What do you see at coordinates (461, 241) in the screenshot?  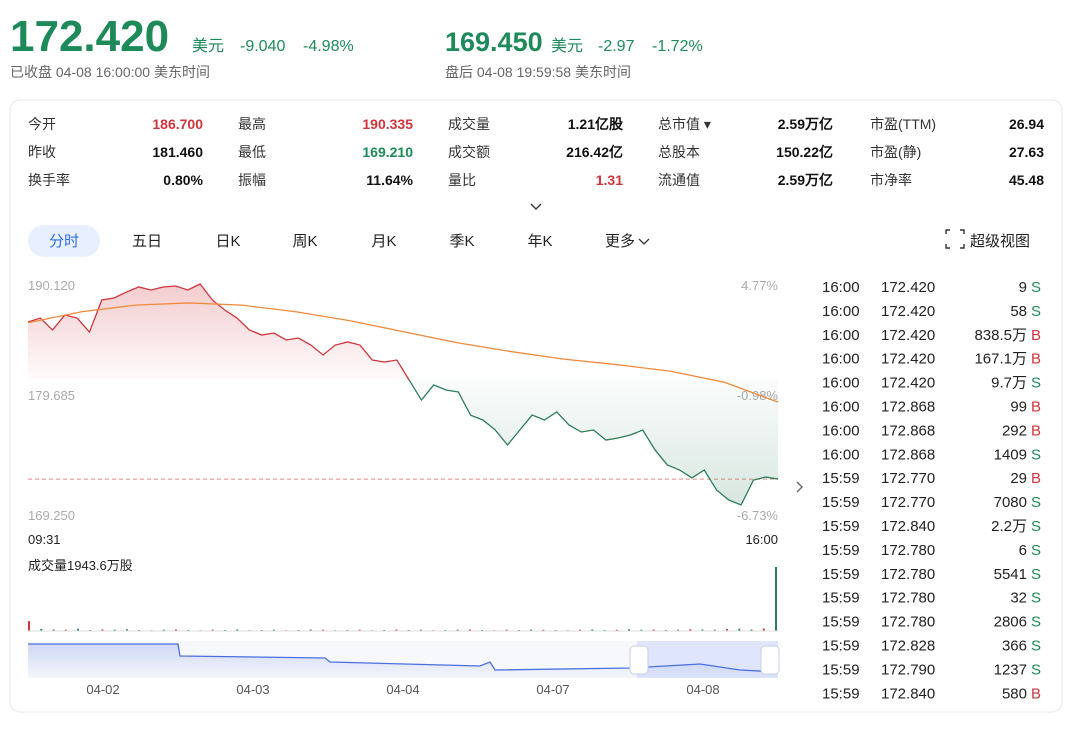 I see `tab: 季K` at bounding box center [461, 241].